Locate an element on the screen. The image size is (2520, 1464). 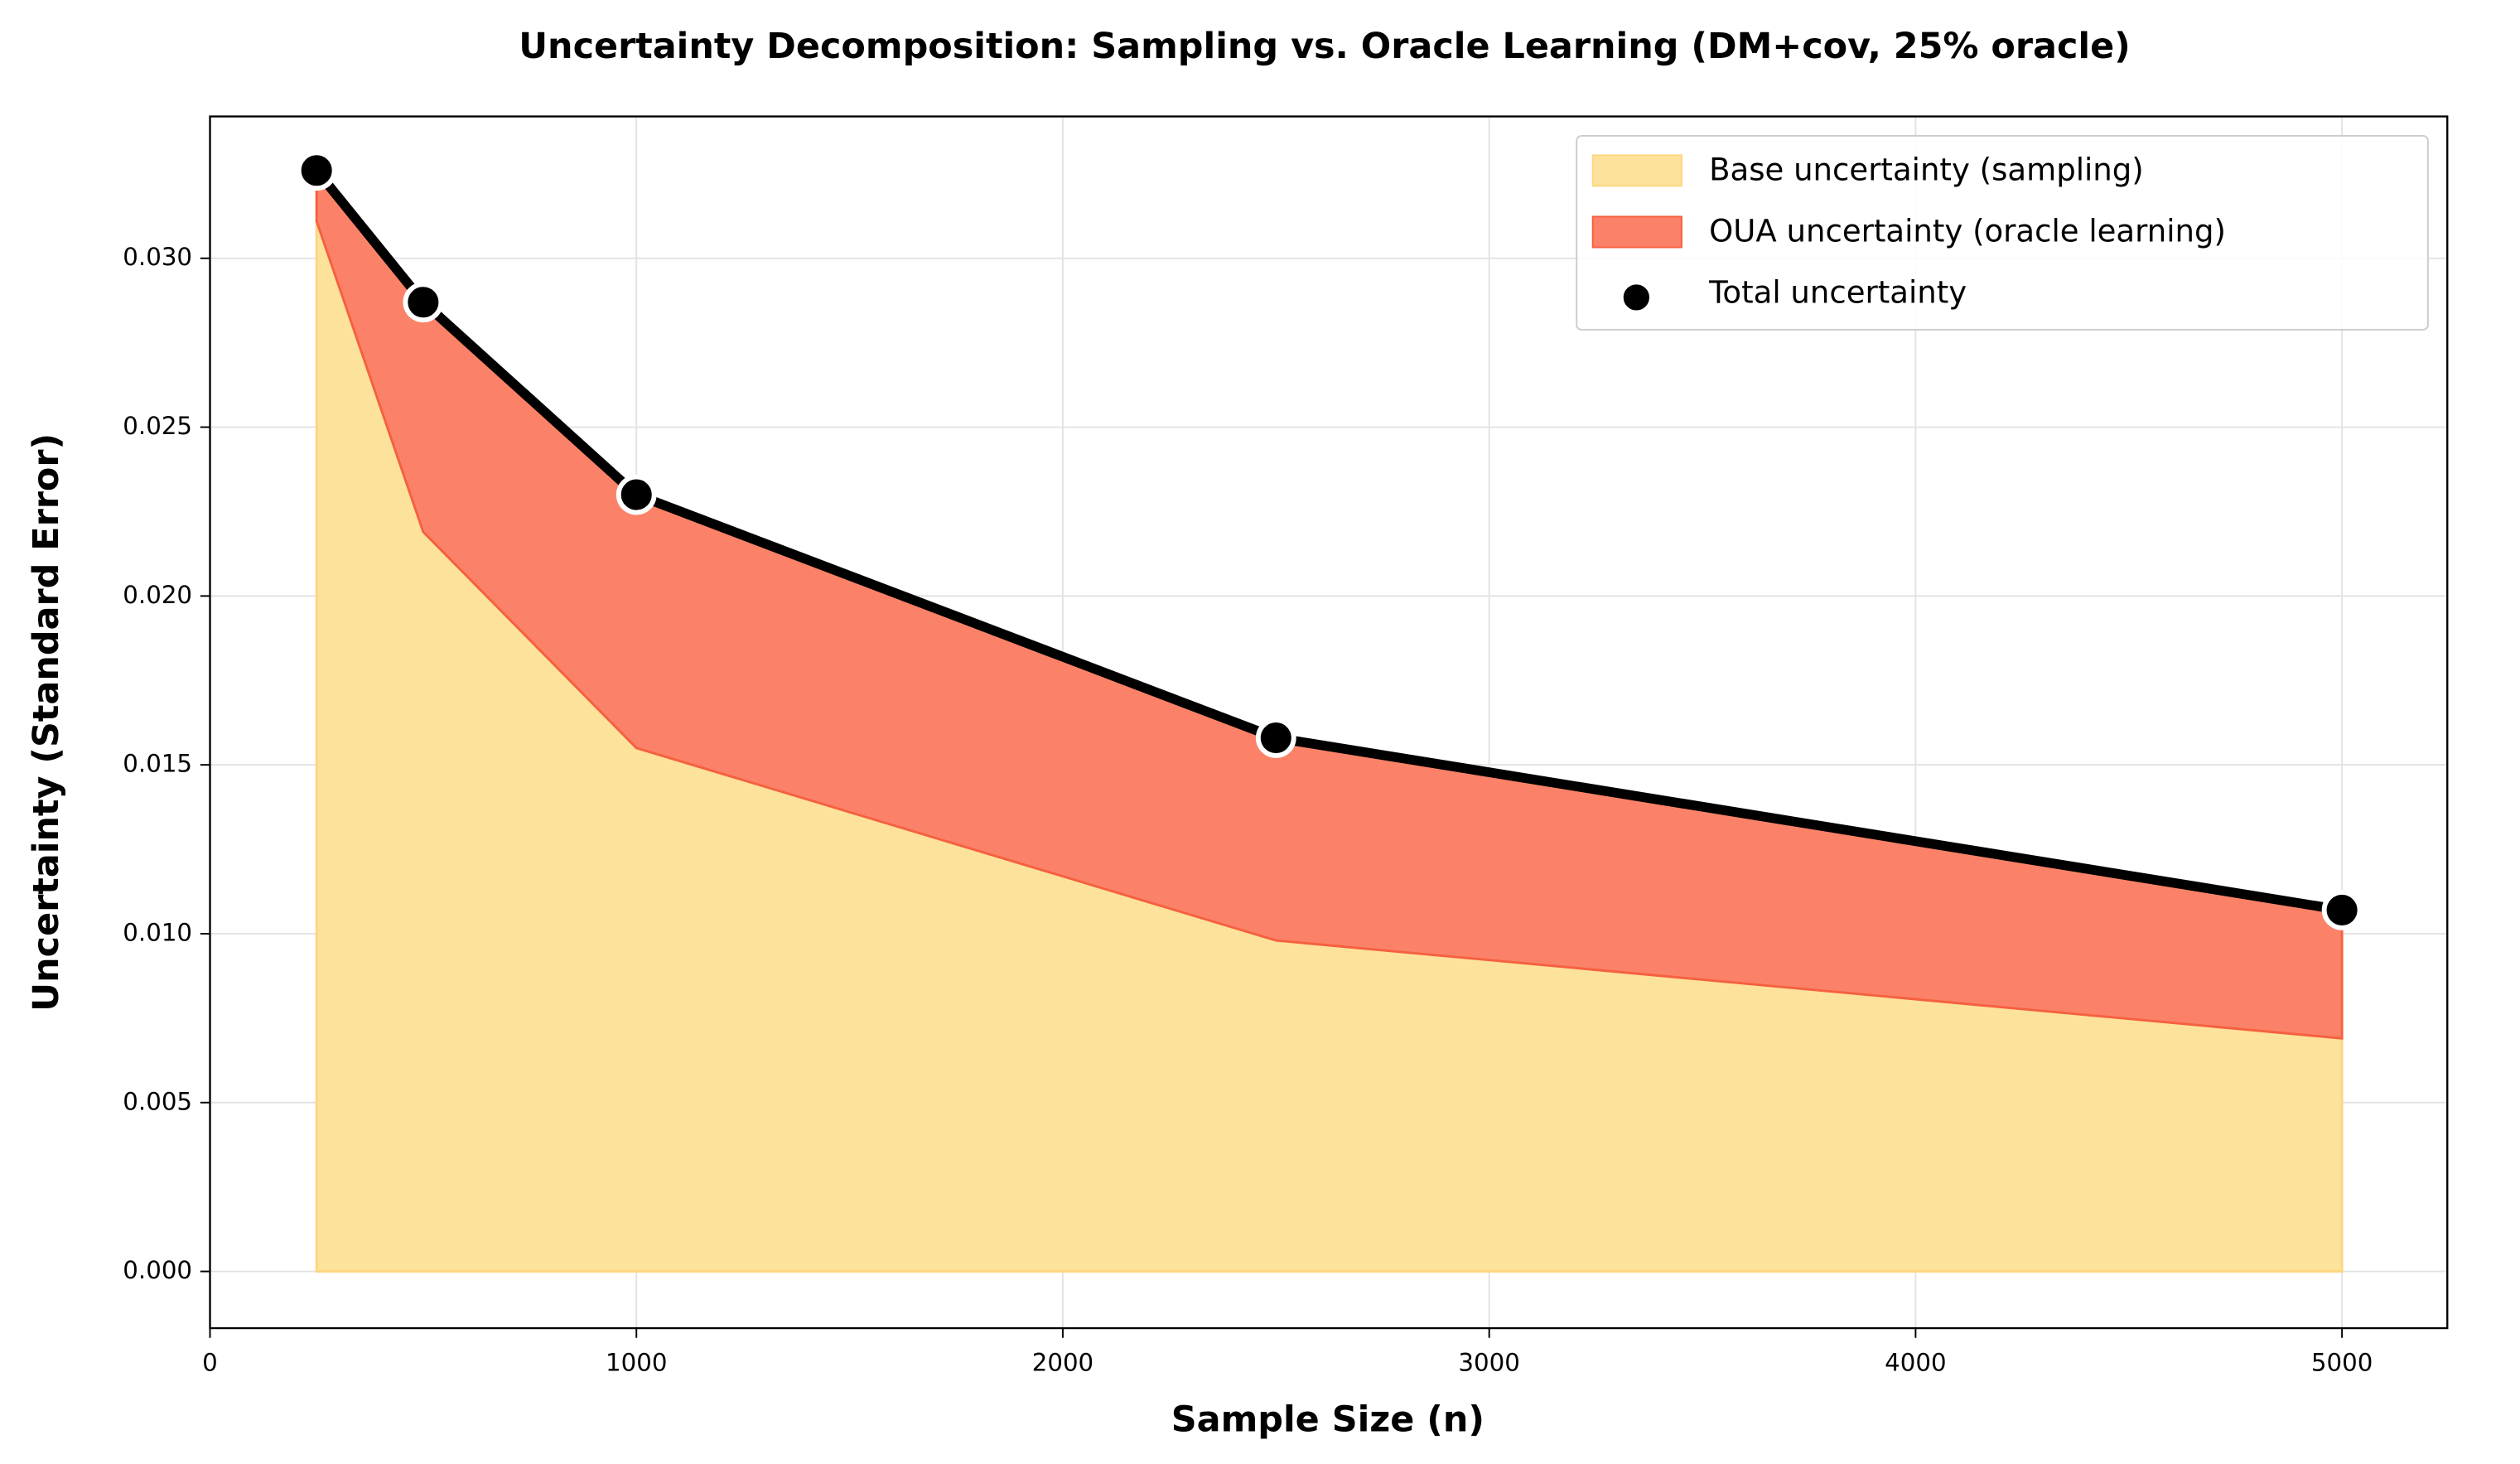
x-tick-label: 3000 is located at coordinates (1488, 1362).